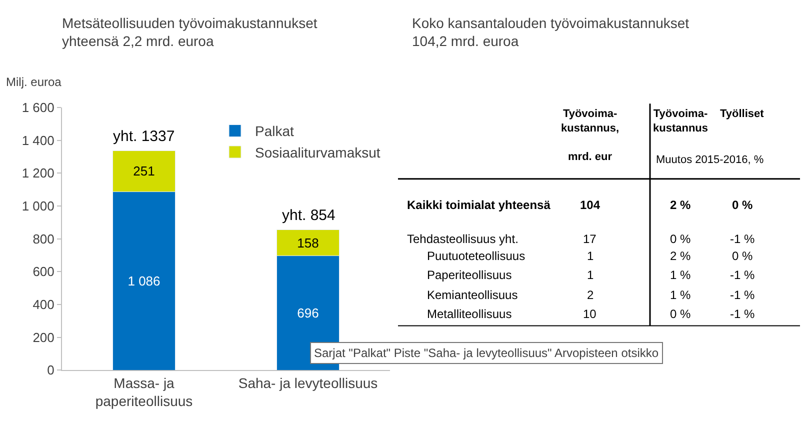  Describe the element at coordinates (34, 82) in the screenshot. I see `y-axis-title: Milj. euroa` at that location.